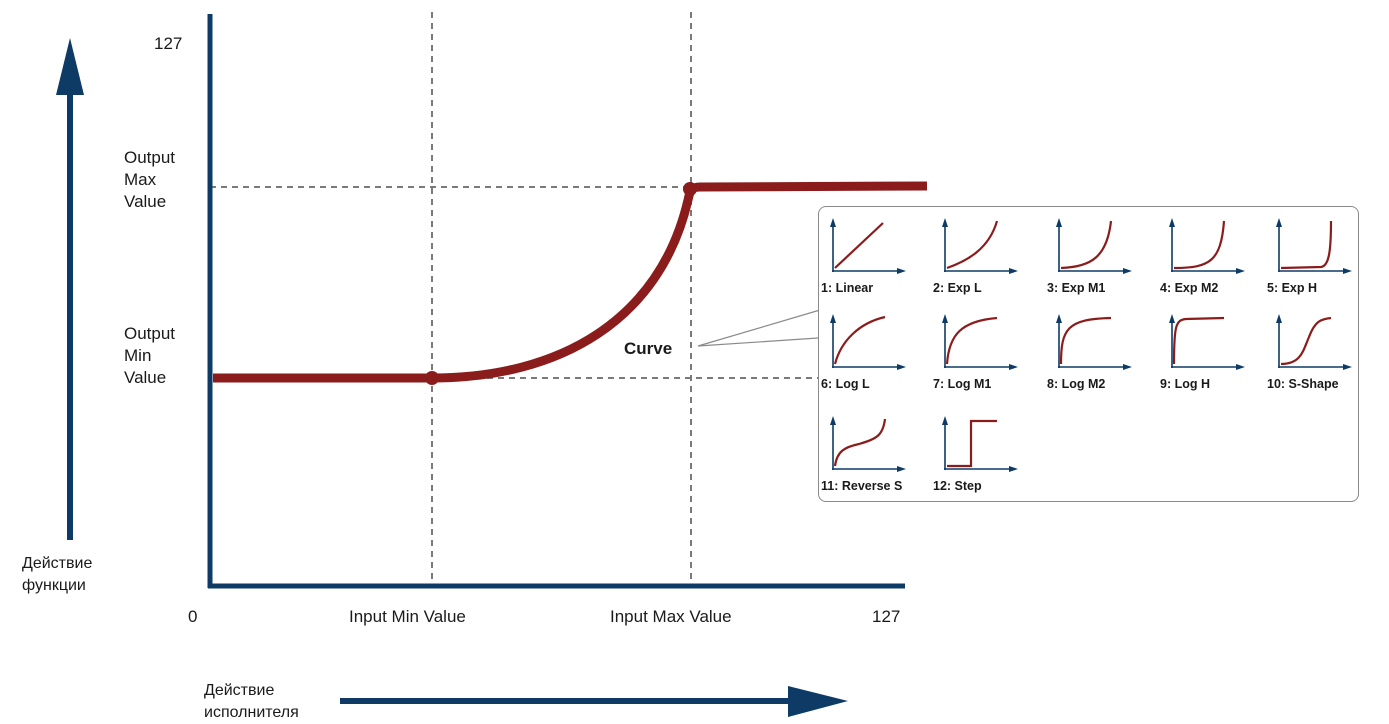 The height and width of the screenshot is (724, 1389). I want to click on curve-option-reverse-s: 11: Reverse S, so click(875, 457).